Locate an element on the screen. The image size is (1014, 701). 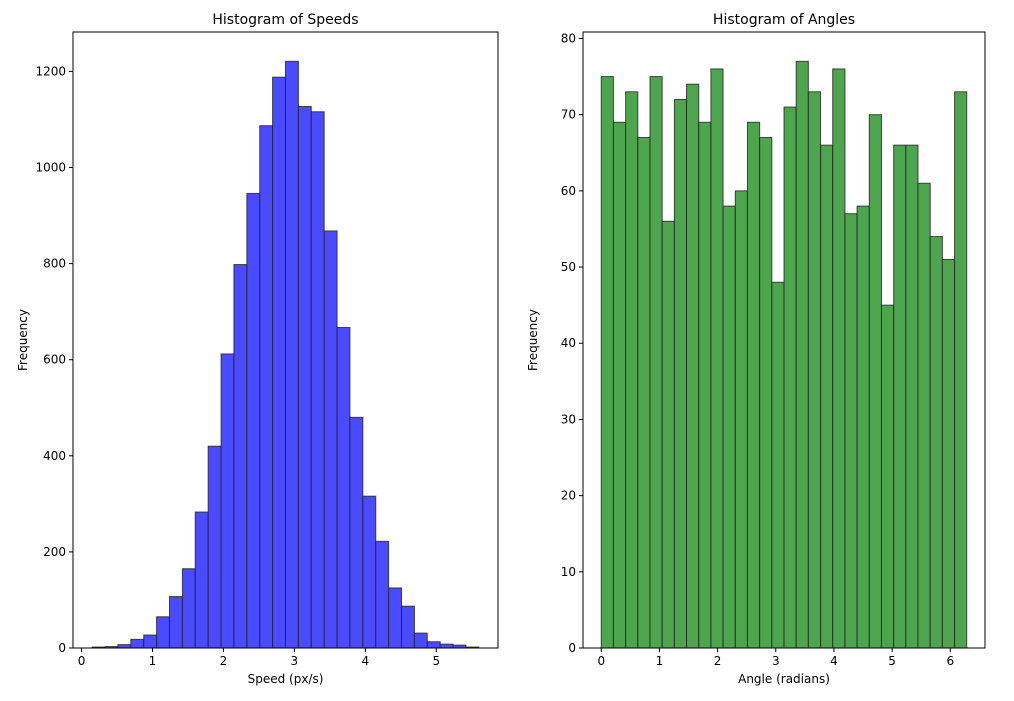
x-axis-label: Speed (px/s) is located at coordinates (286, 679).